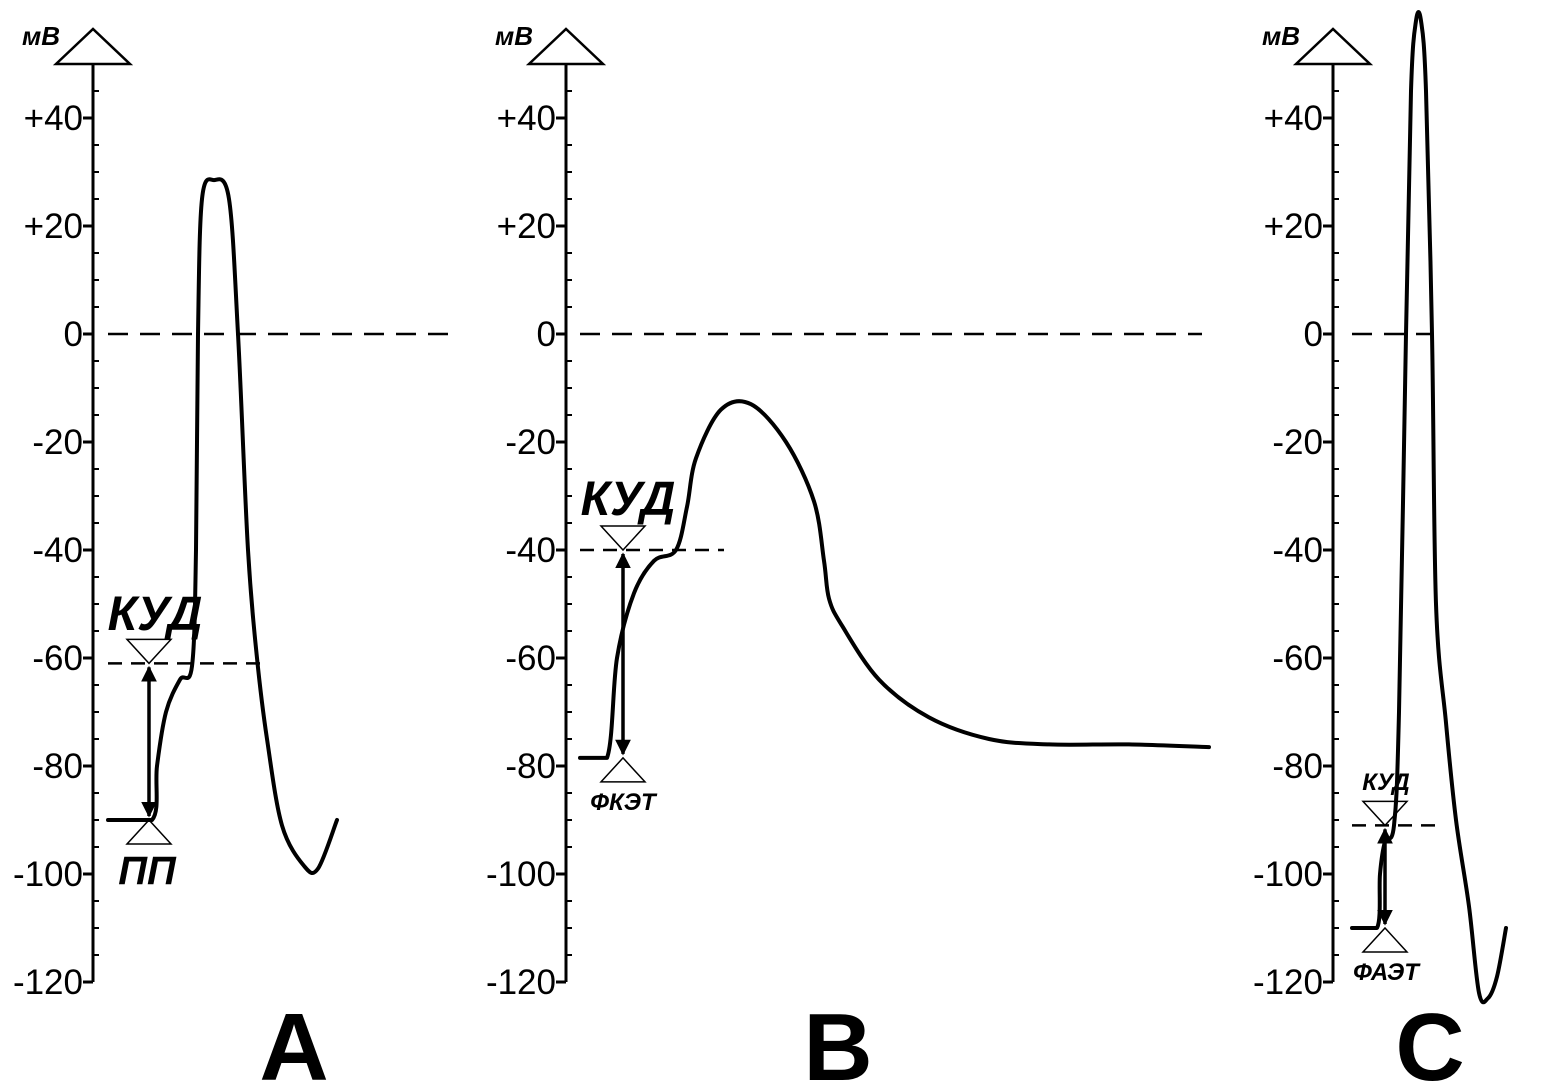 This screenshot has height=1088, width=1557. I want to click on panel-letter: C, so click(1429, 1041).